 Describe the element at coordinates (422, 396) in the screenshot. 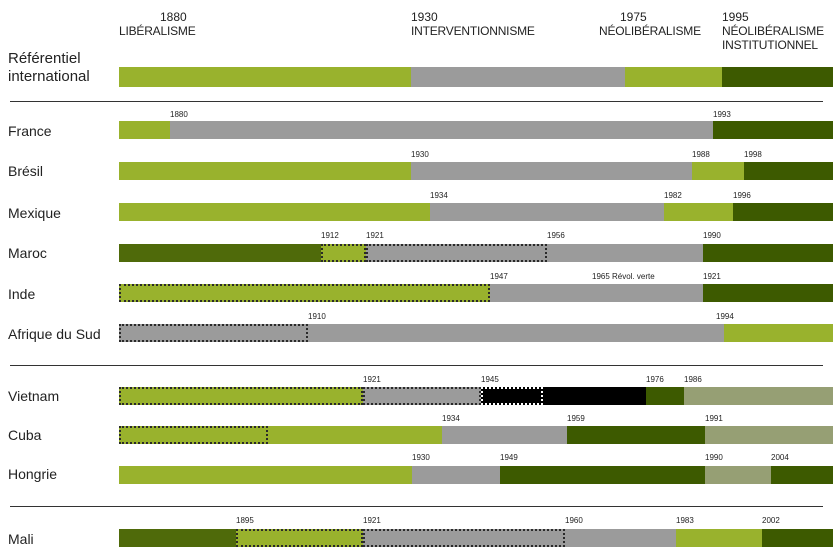

I see `vietnam-bar-colonial-interv` at that location.